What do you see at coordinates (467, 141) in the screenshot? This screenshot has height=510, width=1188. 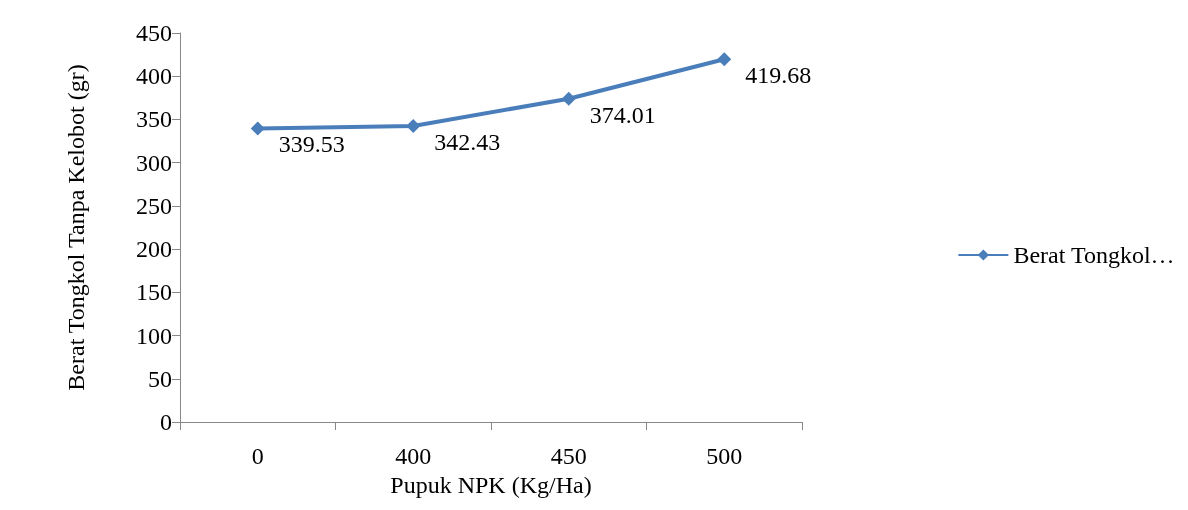 I see `data-label: 342.43` at bounding box center [467, 141].